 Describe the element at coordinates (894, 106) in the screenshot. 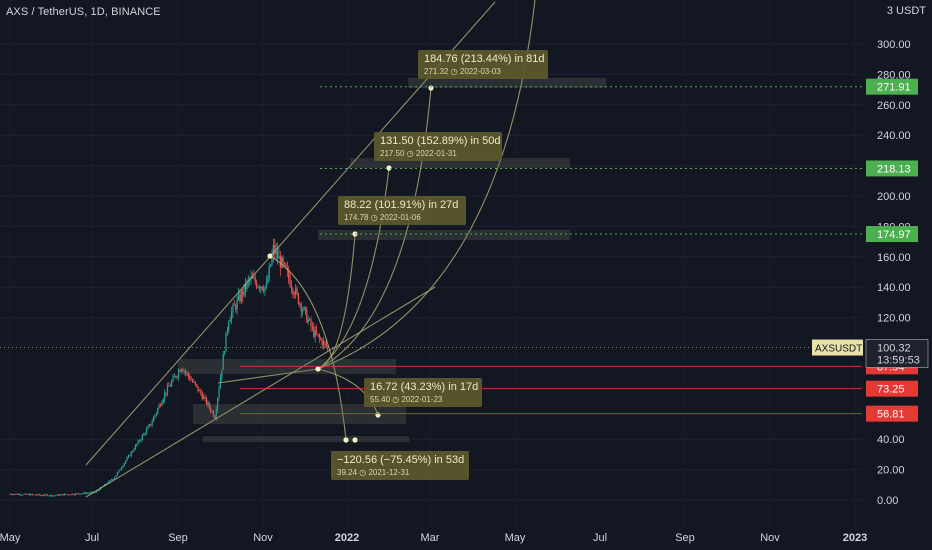

I see `y-tick-label: 260.00` at that location.